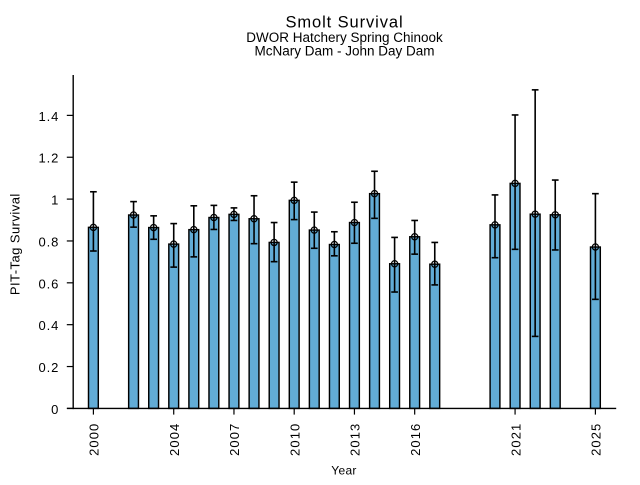  What do you see at coordinates (174, 439) in the screenshot?
I see `svg-text: 2004` at bounding box center [174, 439].